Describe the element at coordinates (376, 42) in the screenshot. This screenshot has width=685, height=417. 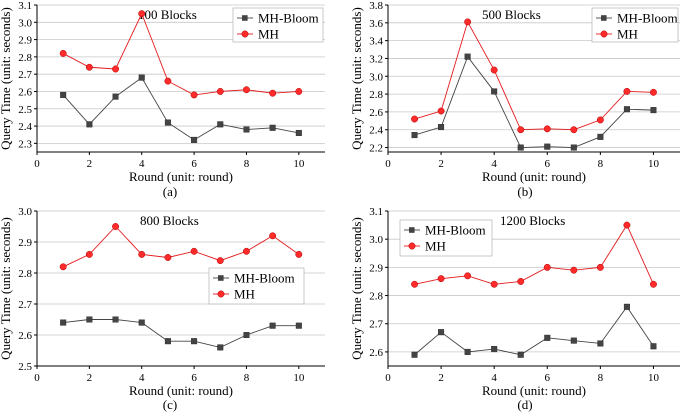
I see `y-tick-label: 3.4` at that location.